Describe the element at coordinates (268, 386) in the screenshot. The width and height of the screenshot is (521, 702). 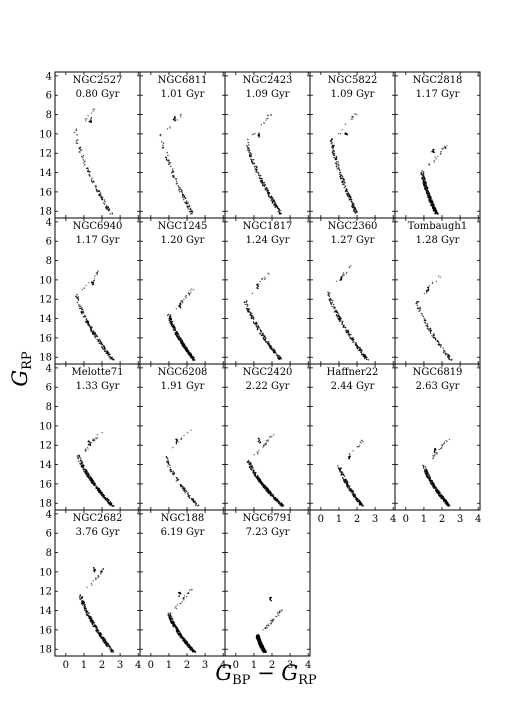
I see `cluster-age: 2.22 Gyr` at that location.